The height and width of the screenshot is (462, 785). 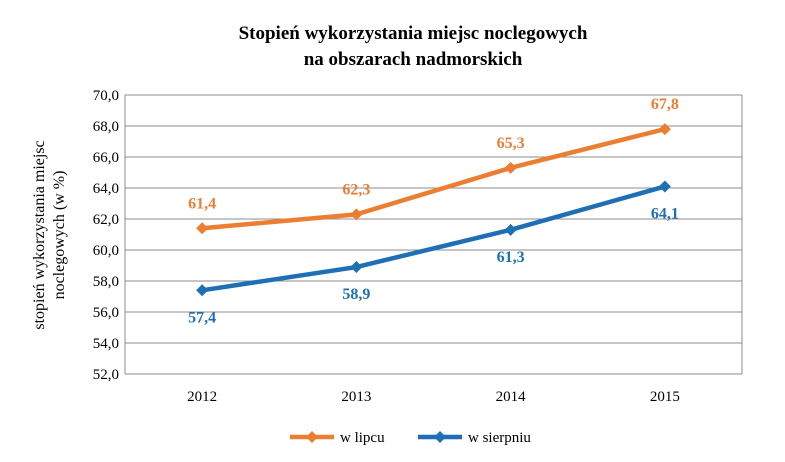 What do you see at coordinates (106, 220) in the screenshot?
I see `y-tick-label: 62,0` at bounding box center [106, 220].